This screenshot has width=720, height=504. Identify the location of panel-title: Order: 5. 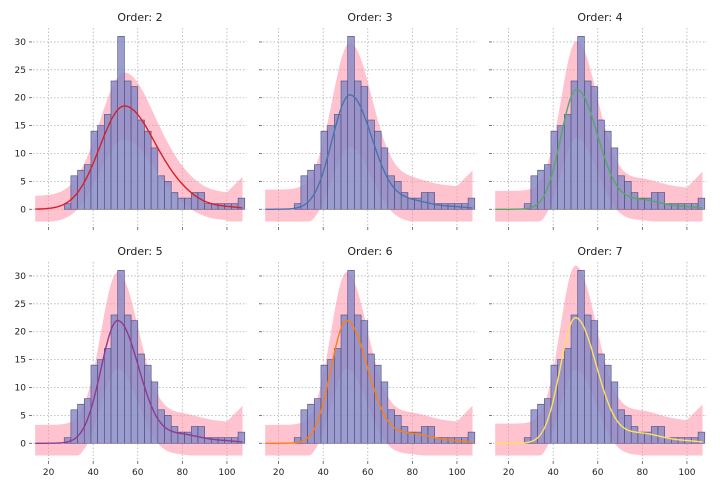
(139, 251).